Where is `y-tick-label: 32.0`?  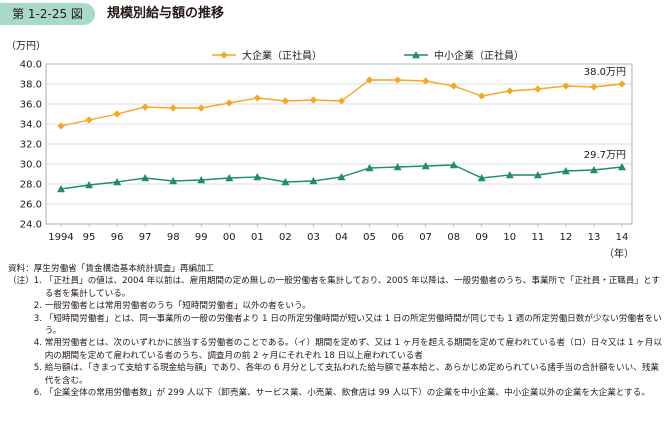
y-tick-label: 32.0 is located at coordinates (31, 145).